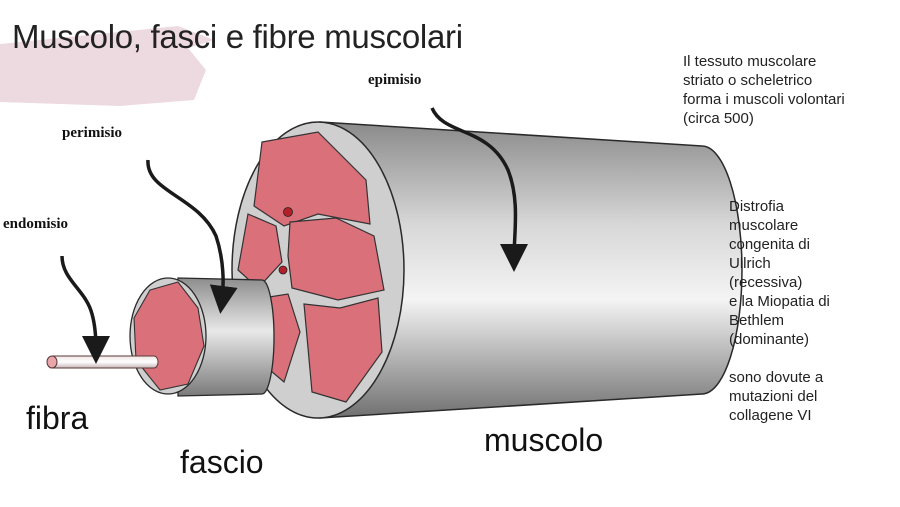 This screenshot has height=507, width=900. I want to click on part-label-fascio: fascio, so click(222, 462).